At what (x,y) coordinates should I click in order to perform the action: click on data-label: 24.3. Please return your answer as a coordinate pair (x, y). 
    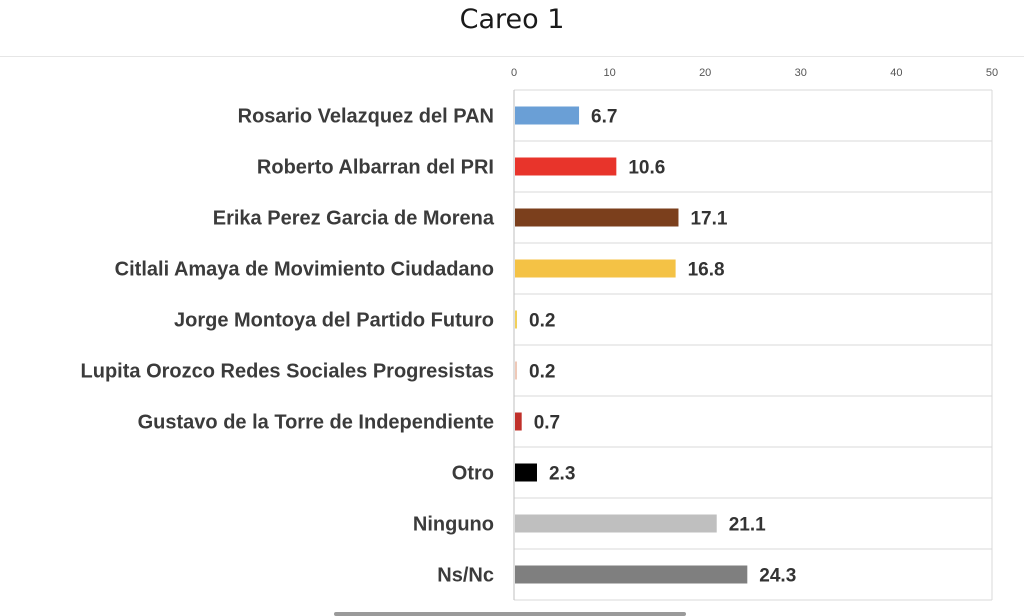
    Looking at the image, I should click on (777, 576).